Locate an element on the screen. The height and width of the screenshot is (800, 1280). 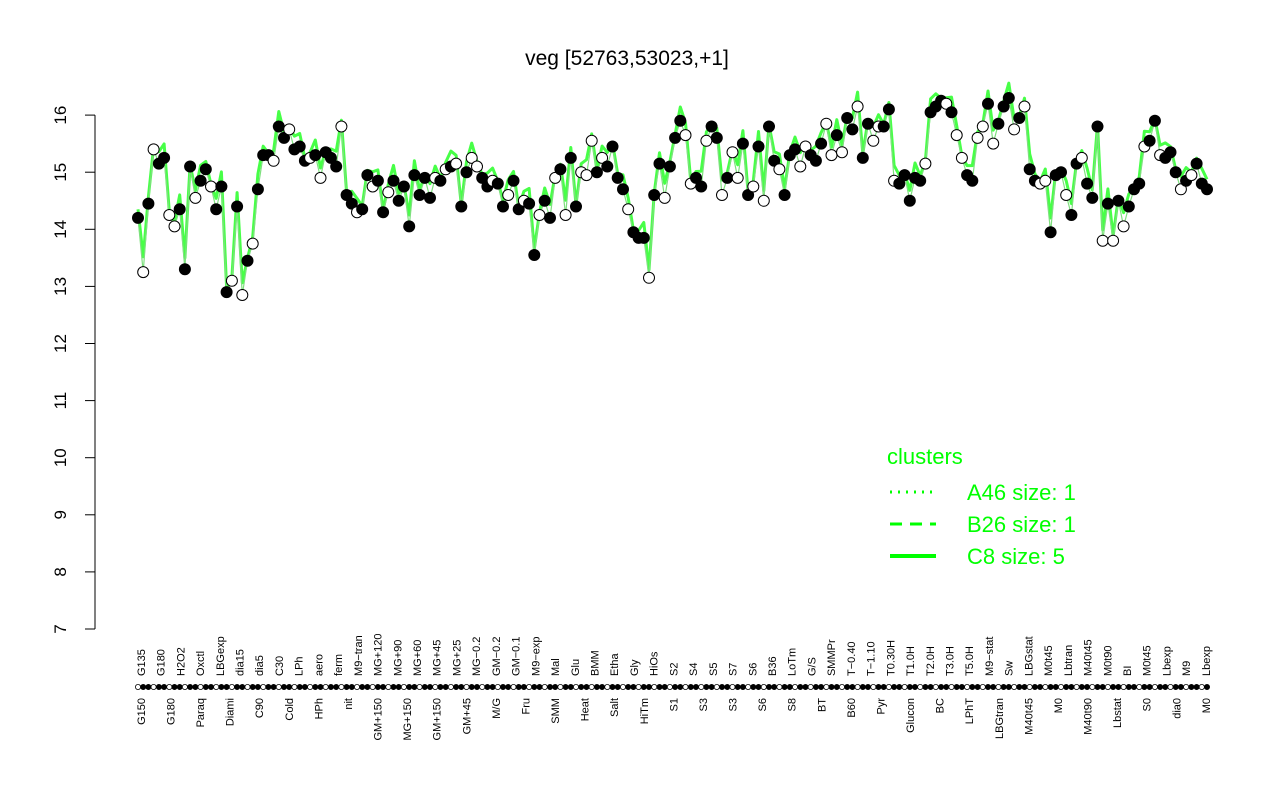
y-axis: 7 8 9 10 11 12 13 14 15 16 is located at coordinates (73, 370).